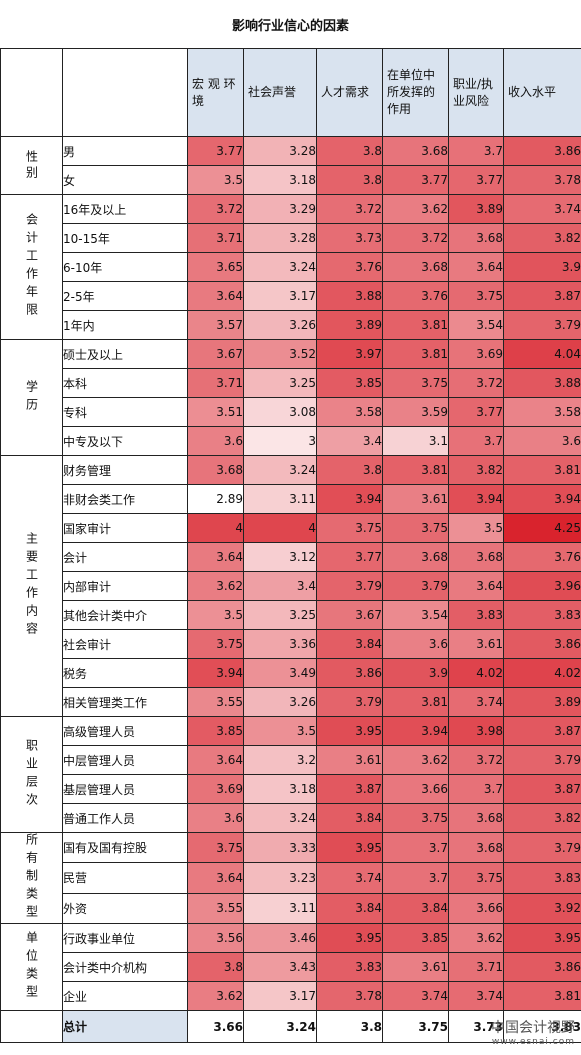 This screenshot has width=581, height=1055. Describe the element at coordinates (125, 1026) in the screenshot. I see `total-label: 总计` at that location.